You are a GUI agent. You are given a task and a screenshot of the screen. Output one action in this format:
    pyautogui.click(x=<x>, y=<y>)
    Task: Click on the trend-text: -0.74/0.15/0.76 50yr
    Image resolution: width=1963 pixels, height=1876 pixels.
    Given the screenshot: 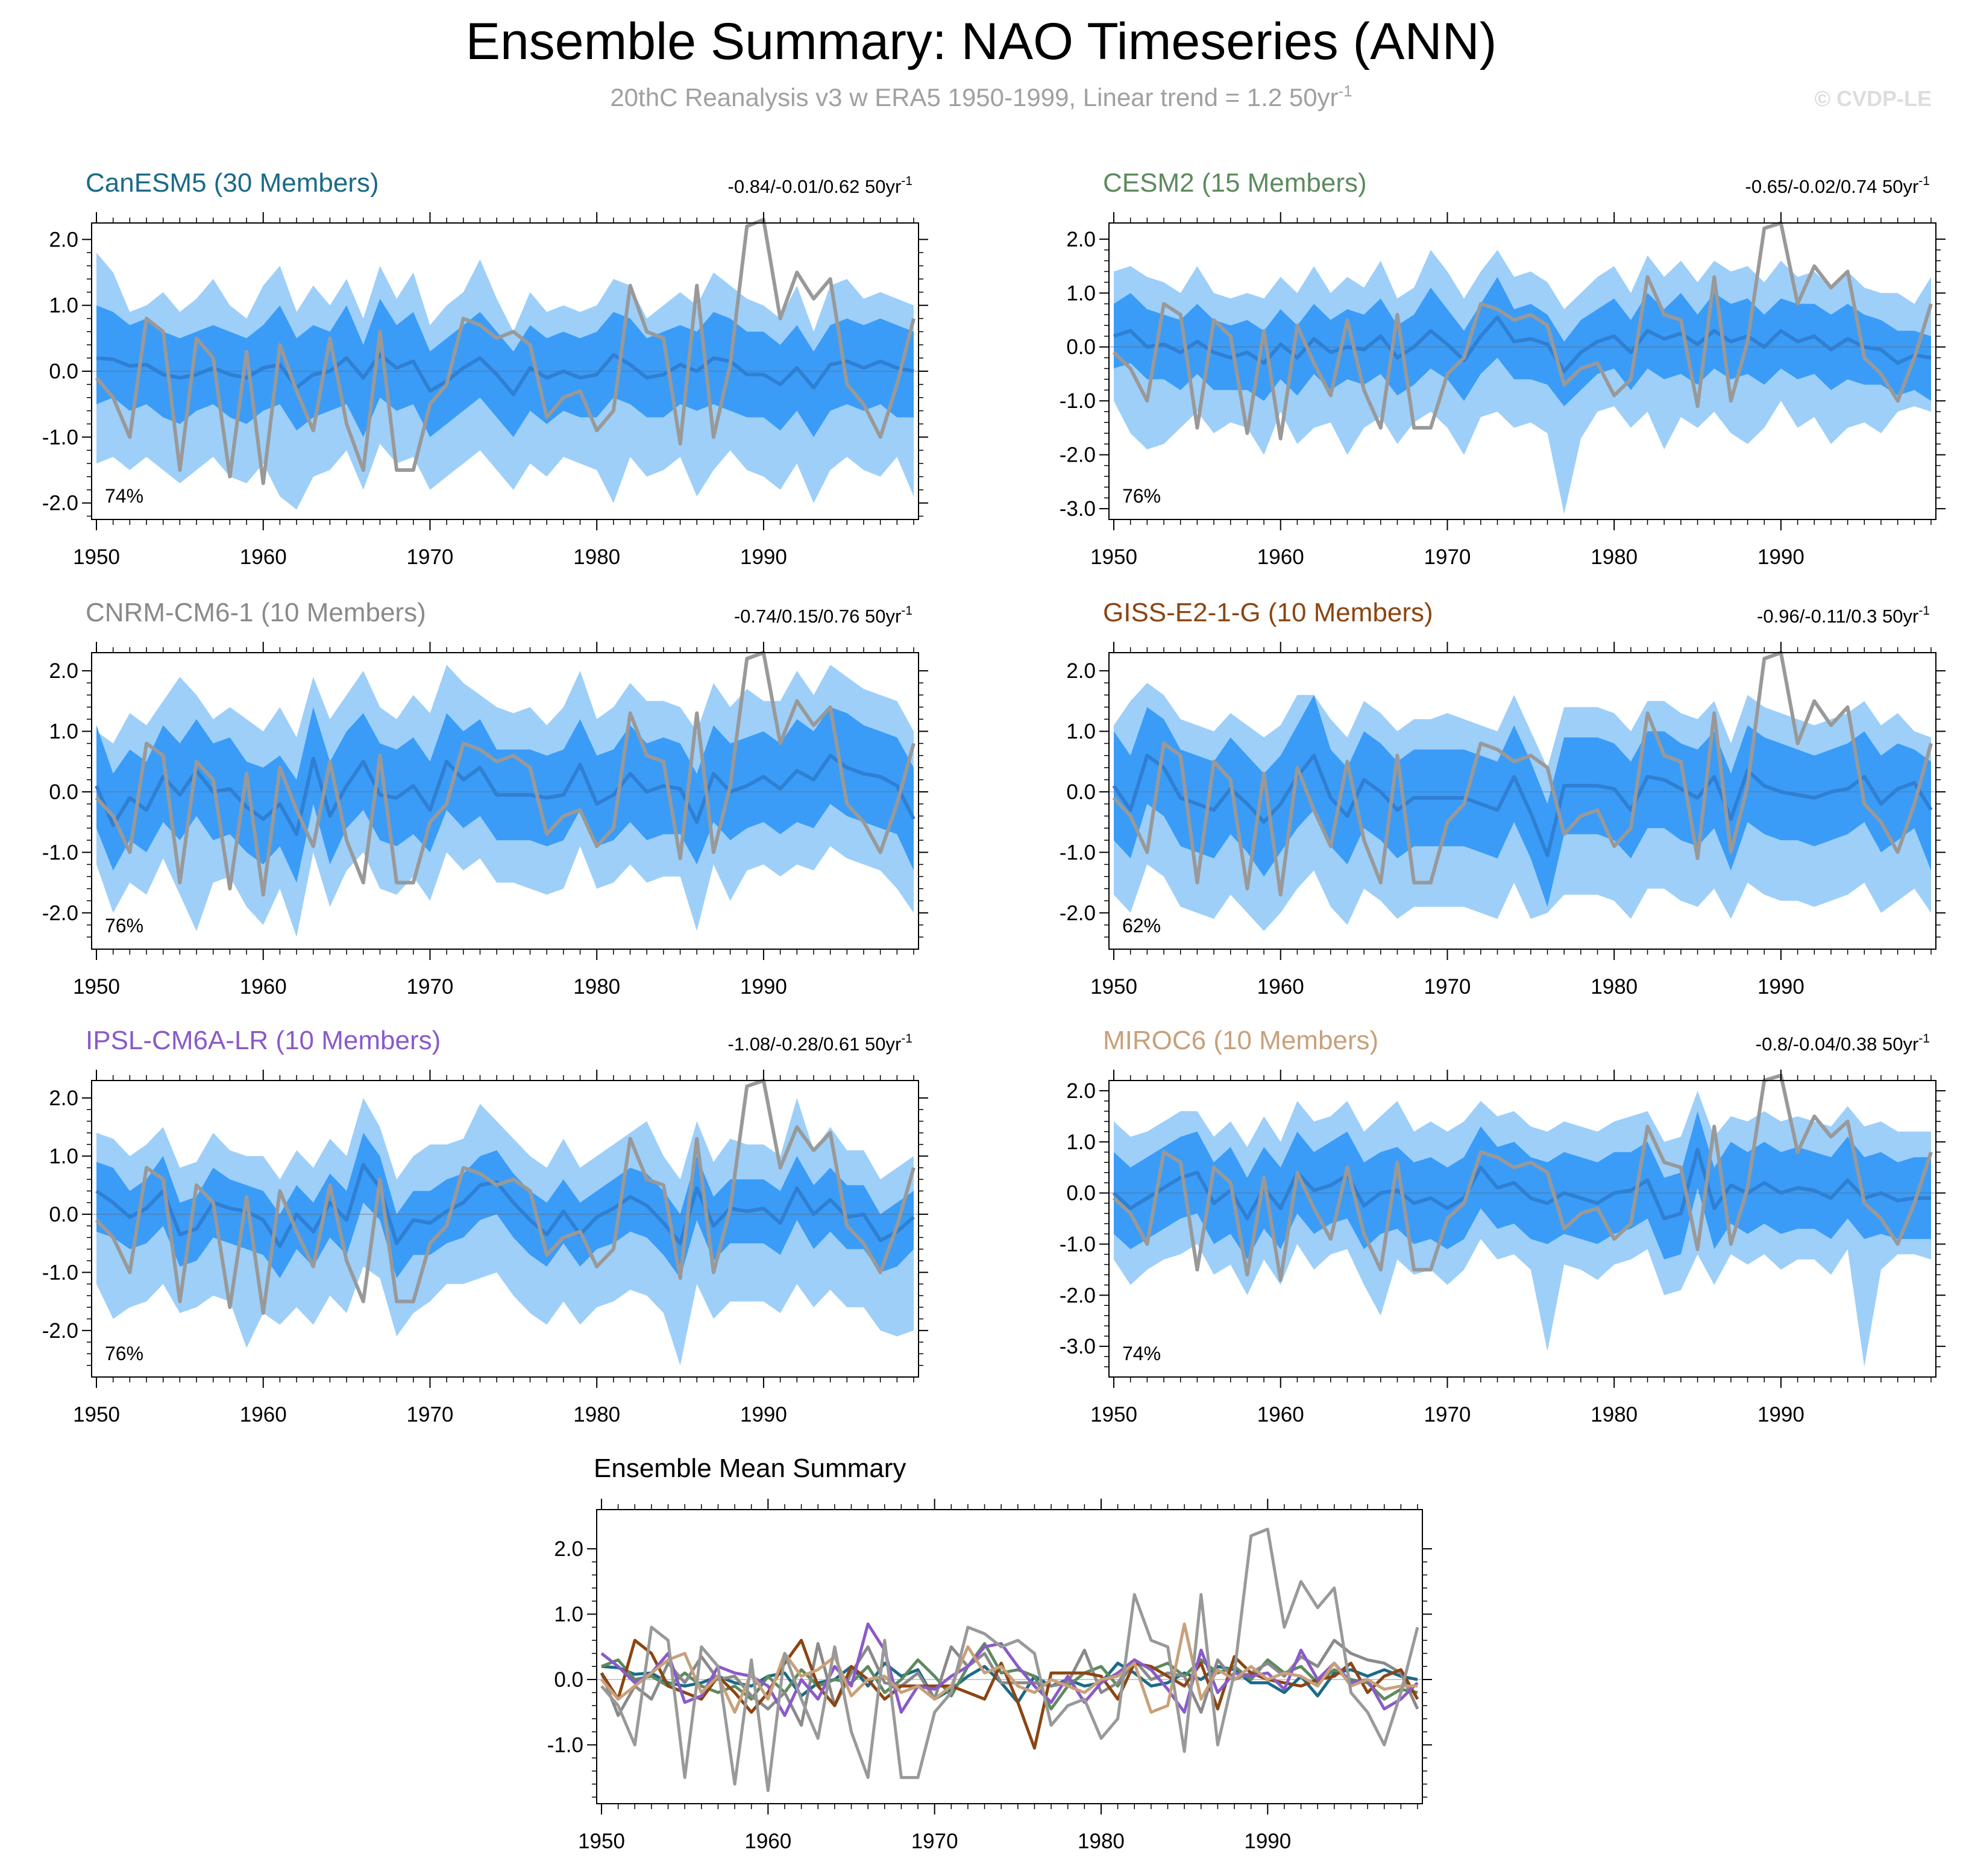 What is the action you would take?
    pyautogui.click(x=817, y=616)
    